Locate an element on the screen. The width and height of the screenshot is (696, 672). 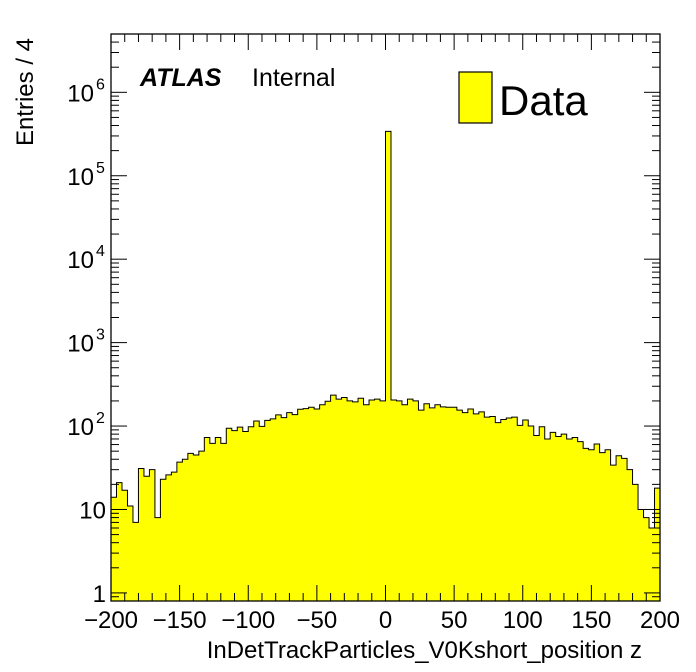
x-tick-label: 50 is located at coordinates (454, 620).